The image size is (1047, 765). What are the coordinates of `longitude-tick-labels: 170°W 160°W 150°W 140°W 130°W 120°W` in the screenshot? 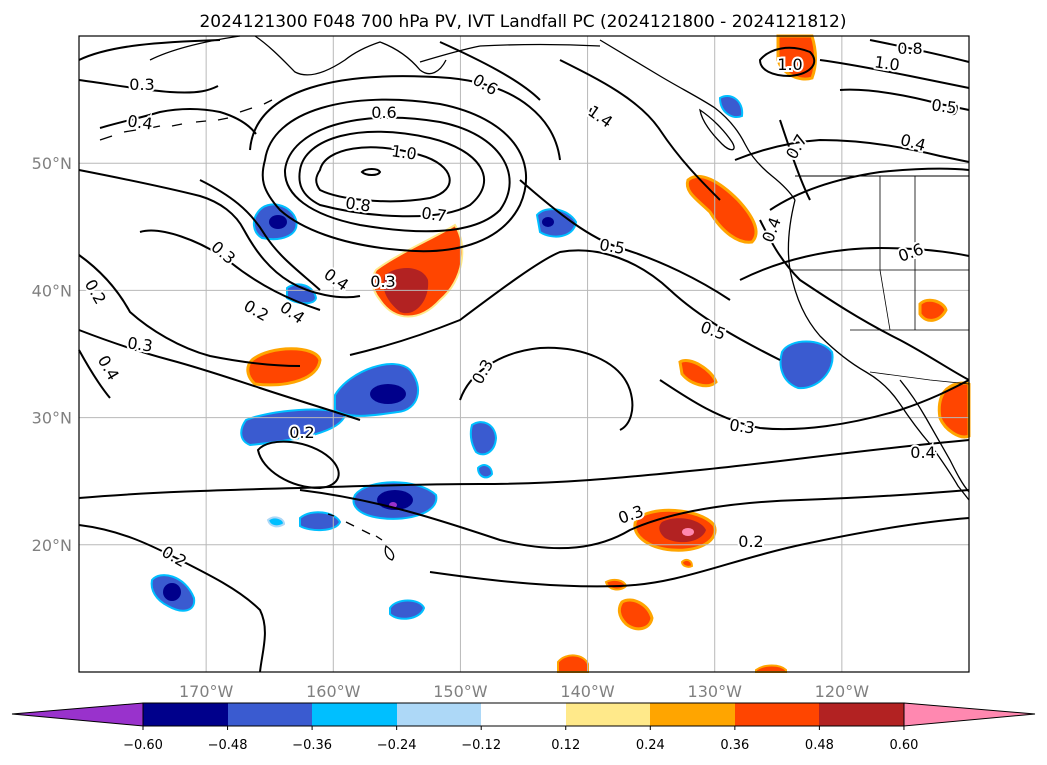 It's located at (524, 691).